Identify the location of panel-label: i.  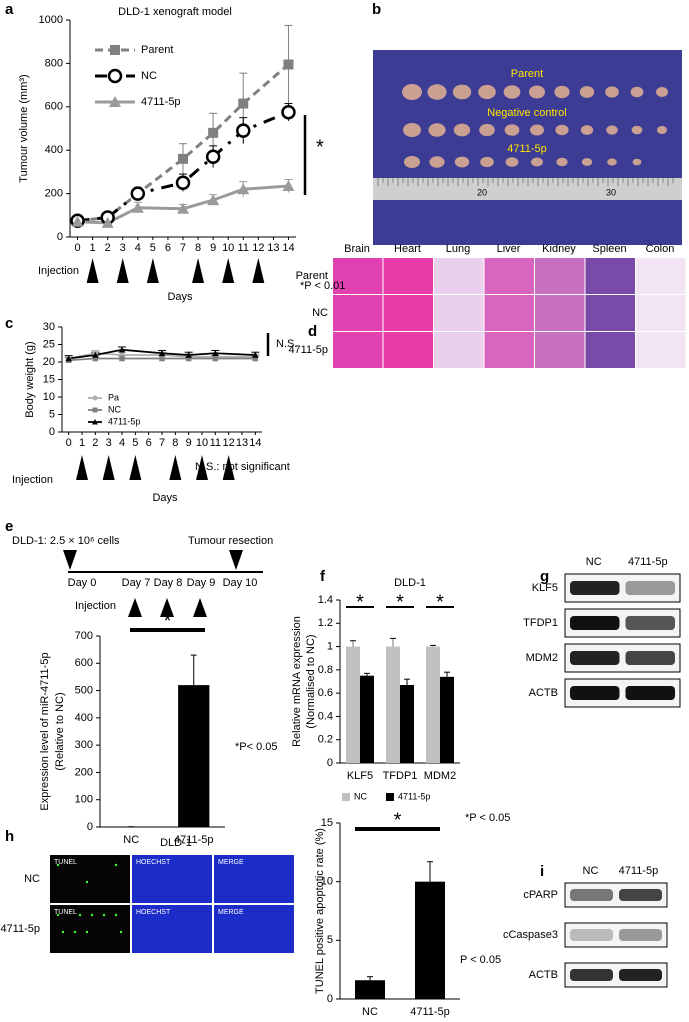
(542, 871).